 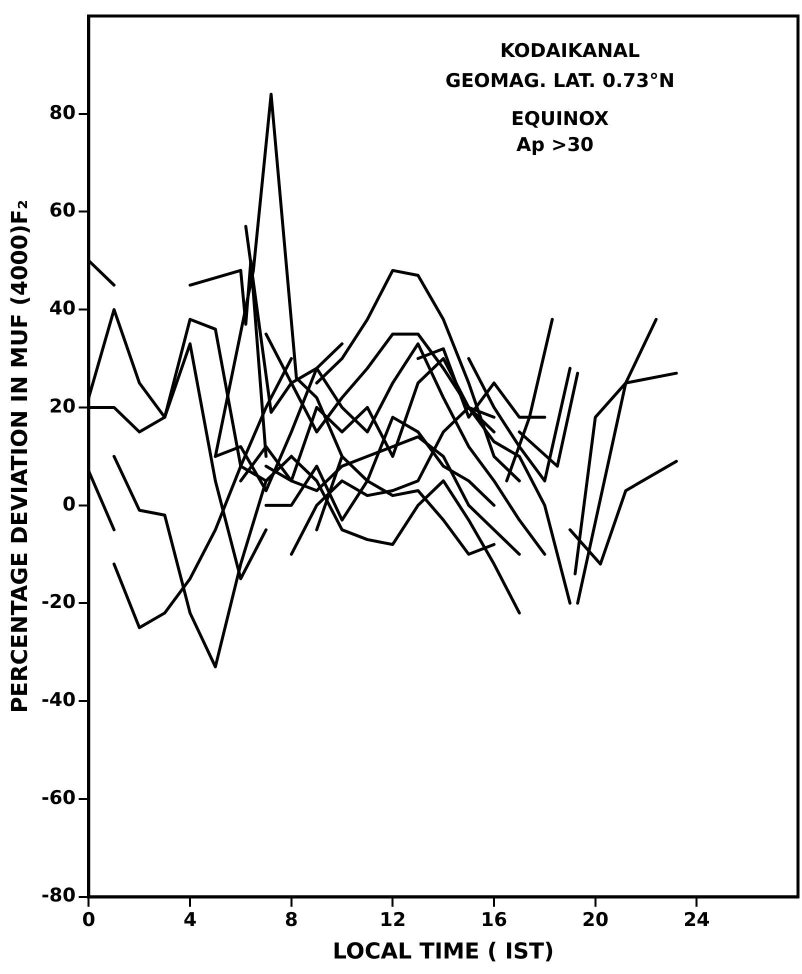 What do you see at coordinates (560, 81) in the screenshot?
I see `annotation: GEOMAG. LAT. 0.73°N` at bounding box center [560, 81].